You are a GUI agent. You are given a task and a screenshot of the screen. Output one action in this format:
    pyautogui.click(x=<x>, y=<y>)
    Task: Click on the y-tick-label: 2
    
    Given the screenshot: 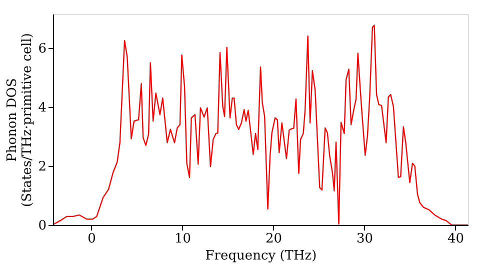 What is the action you would take?
    pyautogui.click(x=42, y=166)
    